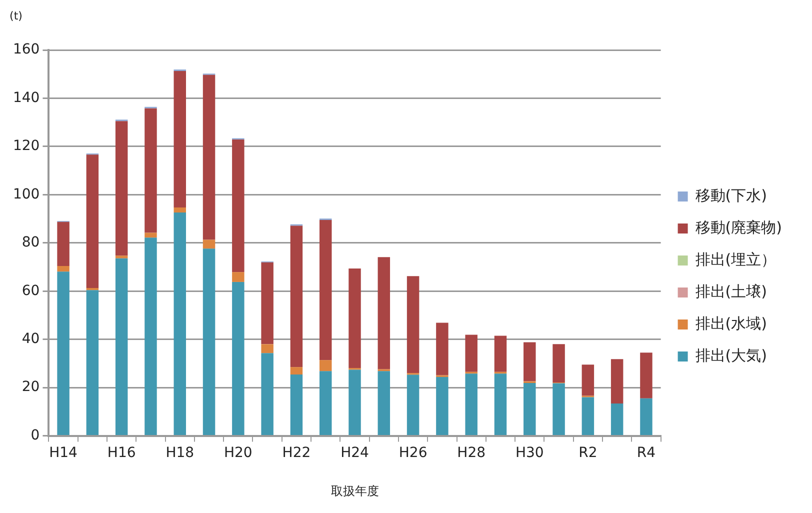 This screenshot has width=812, height=513. I want to click on y-tick-label: 80, so click(31, 242).